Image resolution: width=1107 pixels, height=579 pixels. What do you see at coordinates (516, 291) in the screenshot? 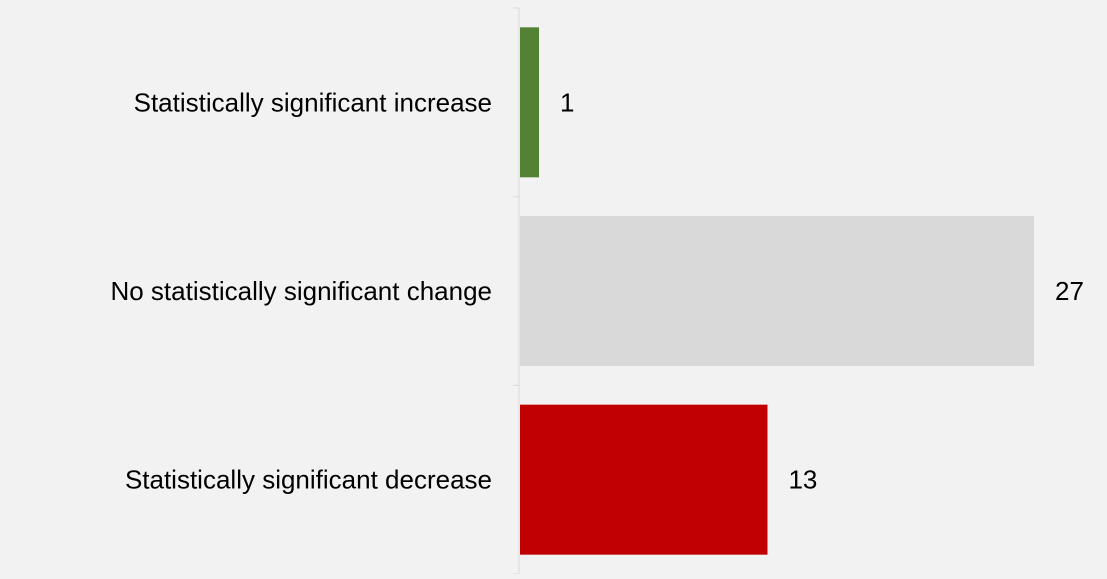
I see `y-axis-ticks` at bounding box center [516, 291].